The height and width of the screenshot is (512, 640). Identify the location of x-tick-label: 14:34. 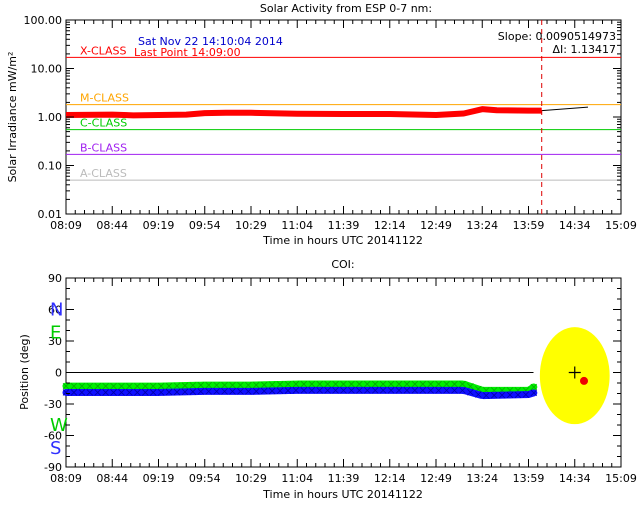
(575, 478).